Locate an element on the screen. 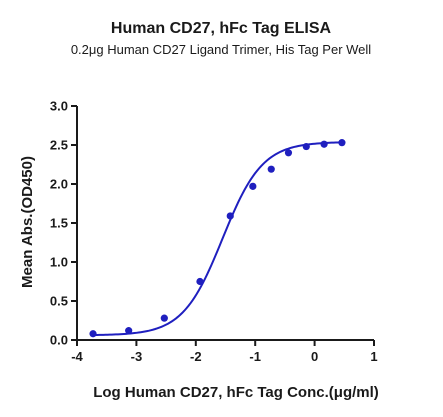 The width and height of the screenshot is (443, 417). x-tick-label: 0 is located at coordinates (314, 356).